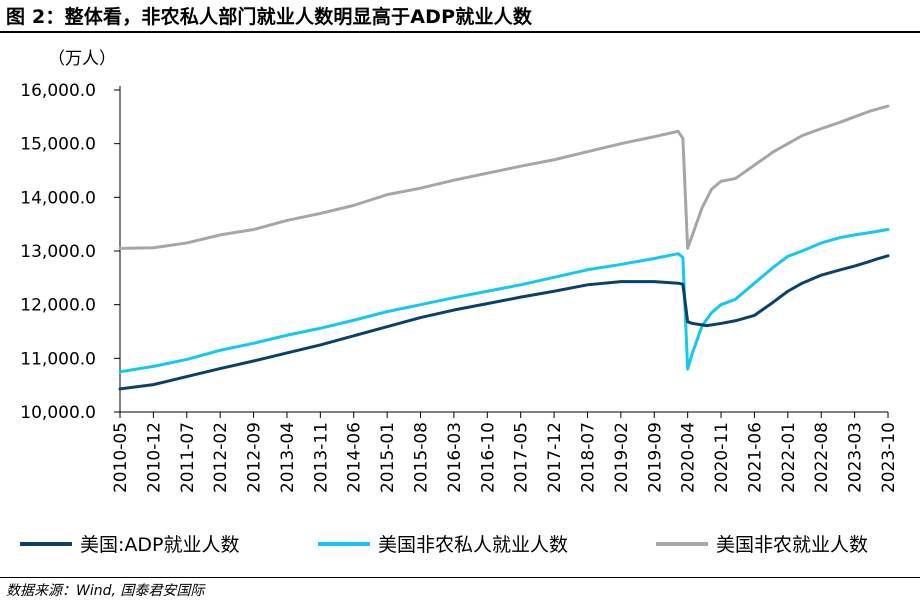  What do you see at coordinates (58, 306) in the screenshot?
I see `y-tick-label: 12,000.0` at bounding box center [58, 306].